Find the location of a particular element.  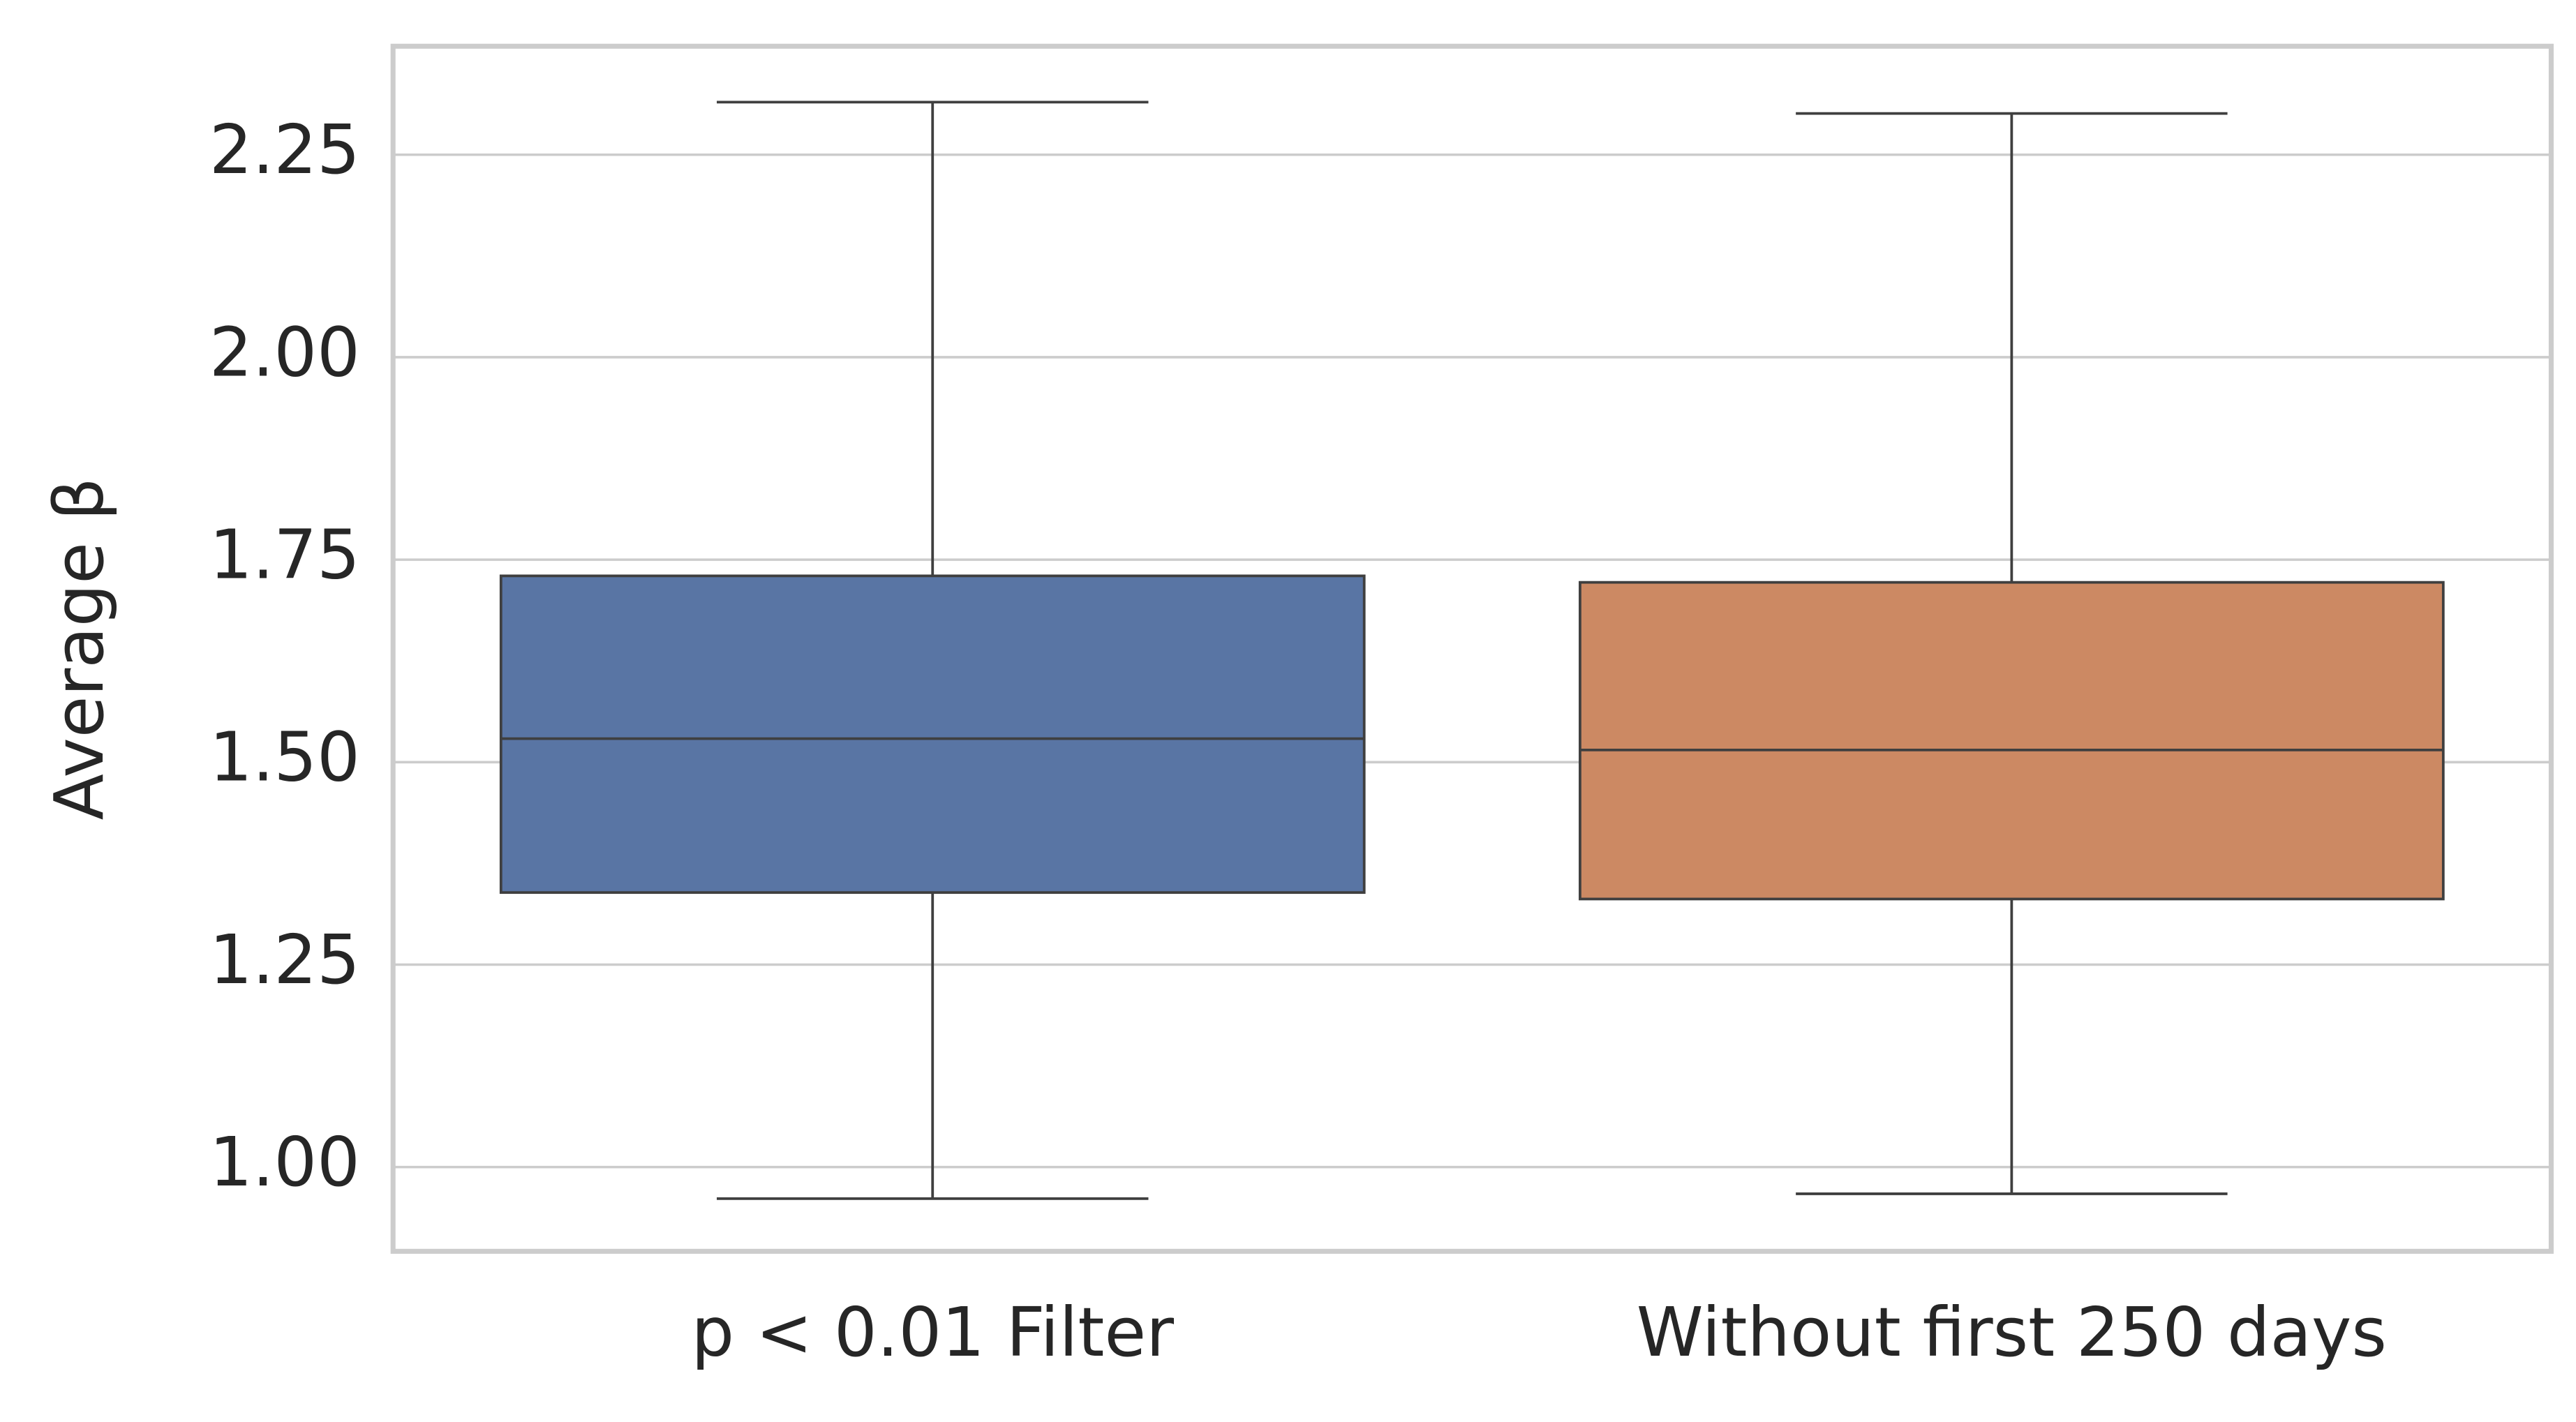

y-axis-label: Average β is located at coordinates (80, 648).